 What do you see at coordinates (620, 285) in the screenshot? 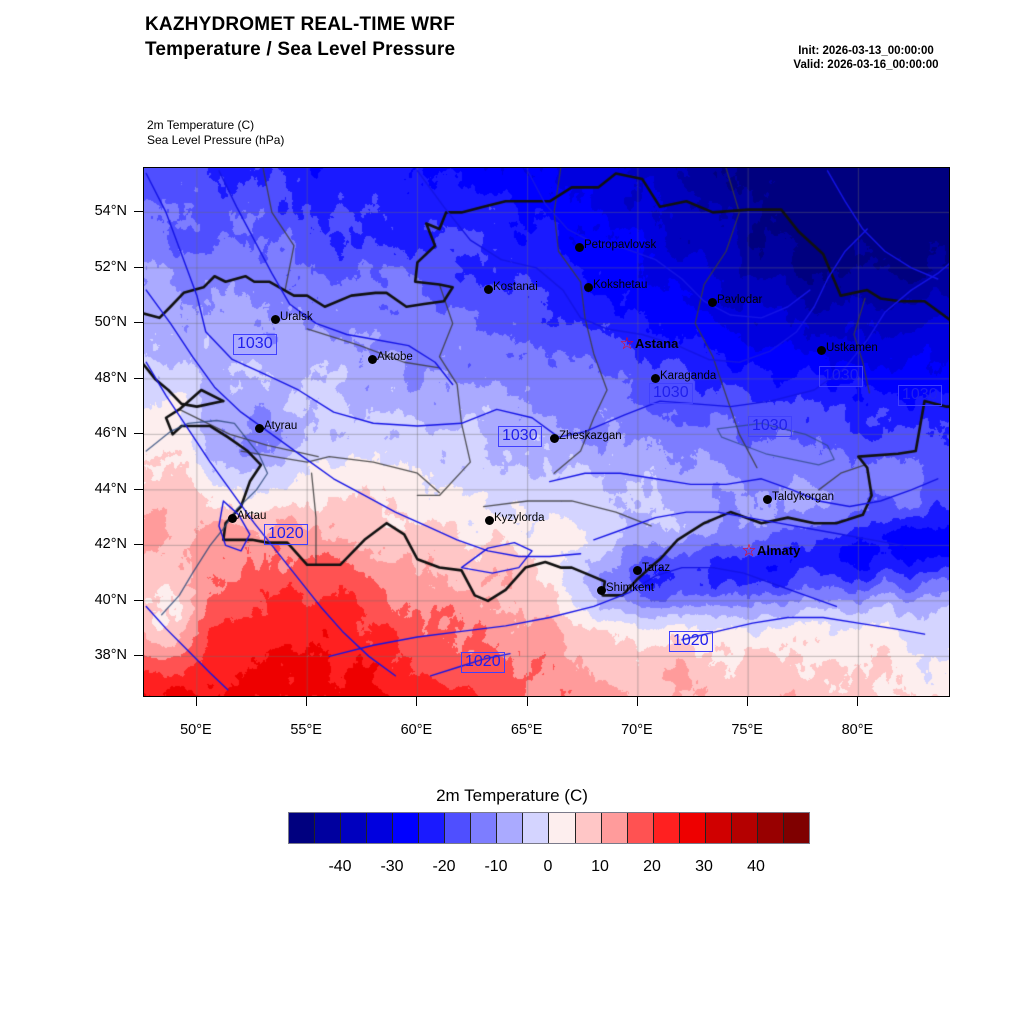
I see `city-label: Kokshetau` at bounding box center [620, 285].